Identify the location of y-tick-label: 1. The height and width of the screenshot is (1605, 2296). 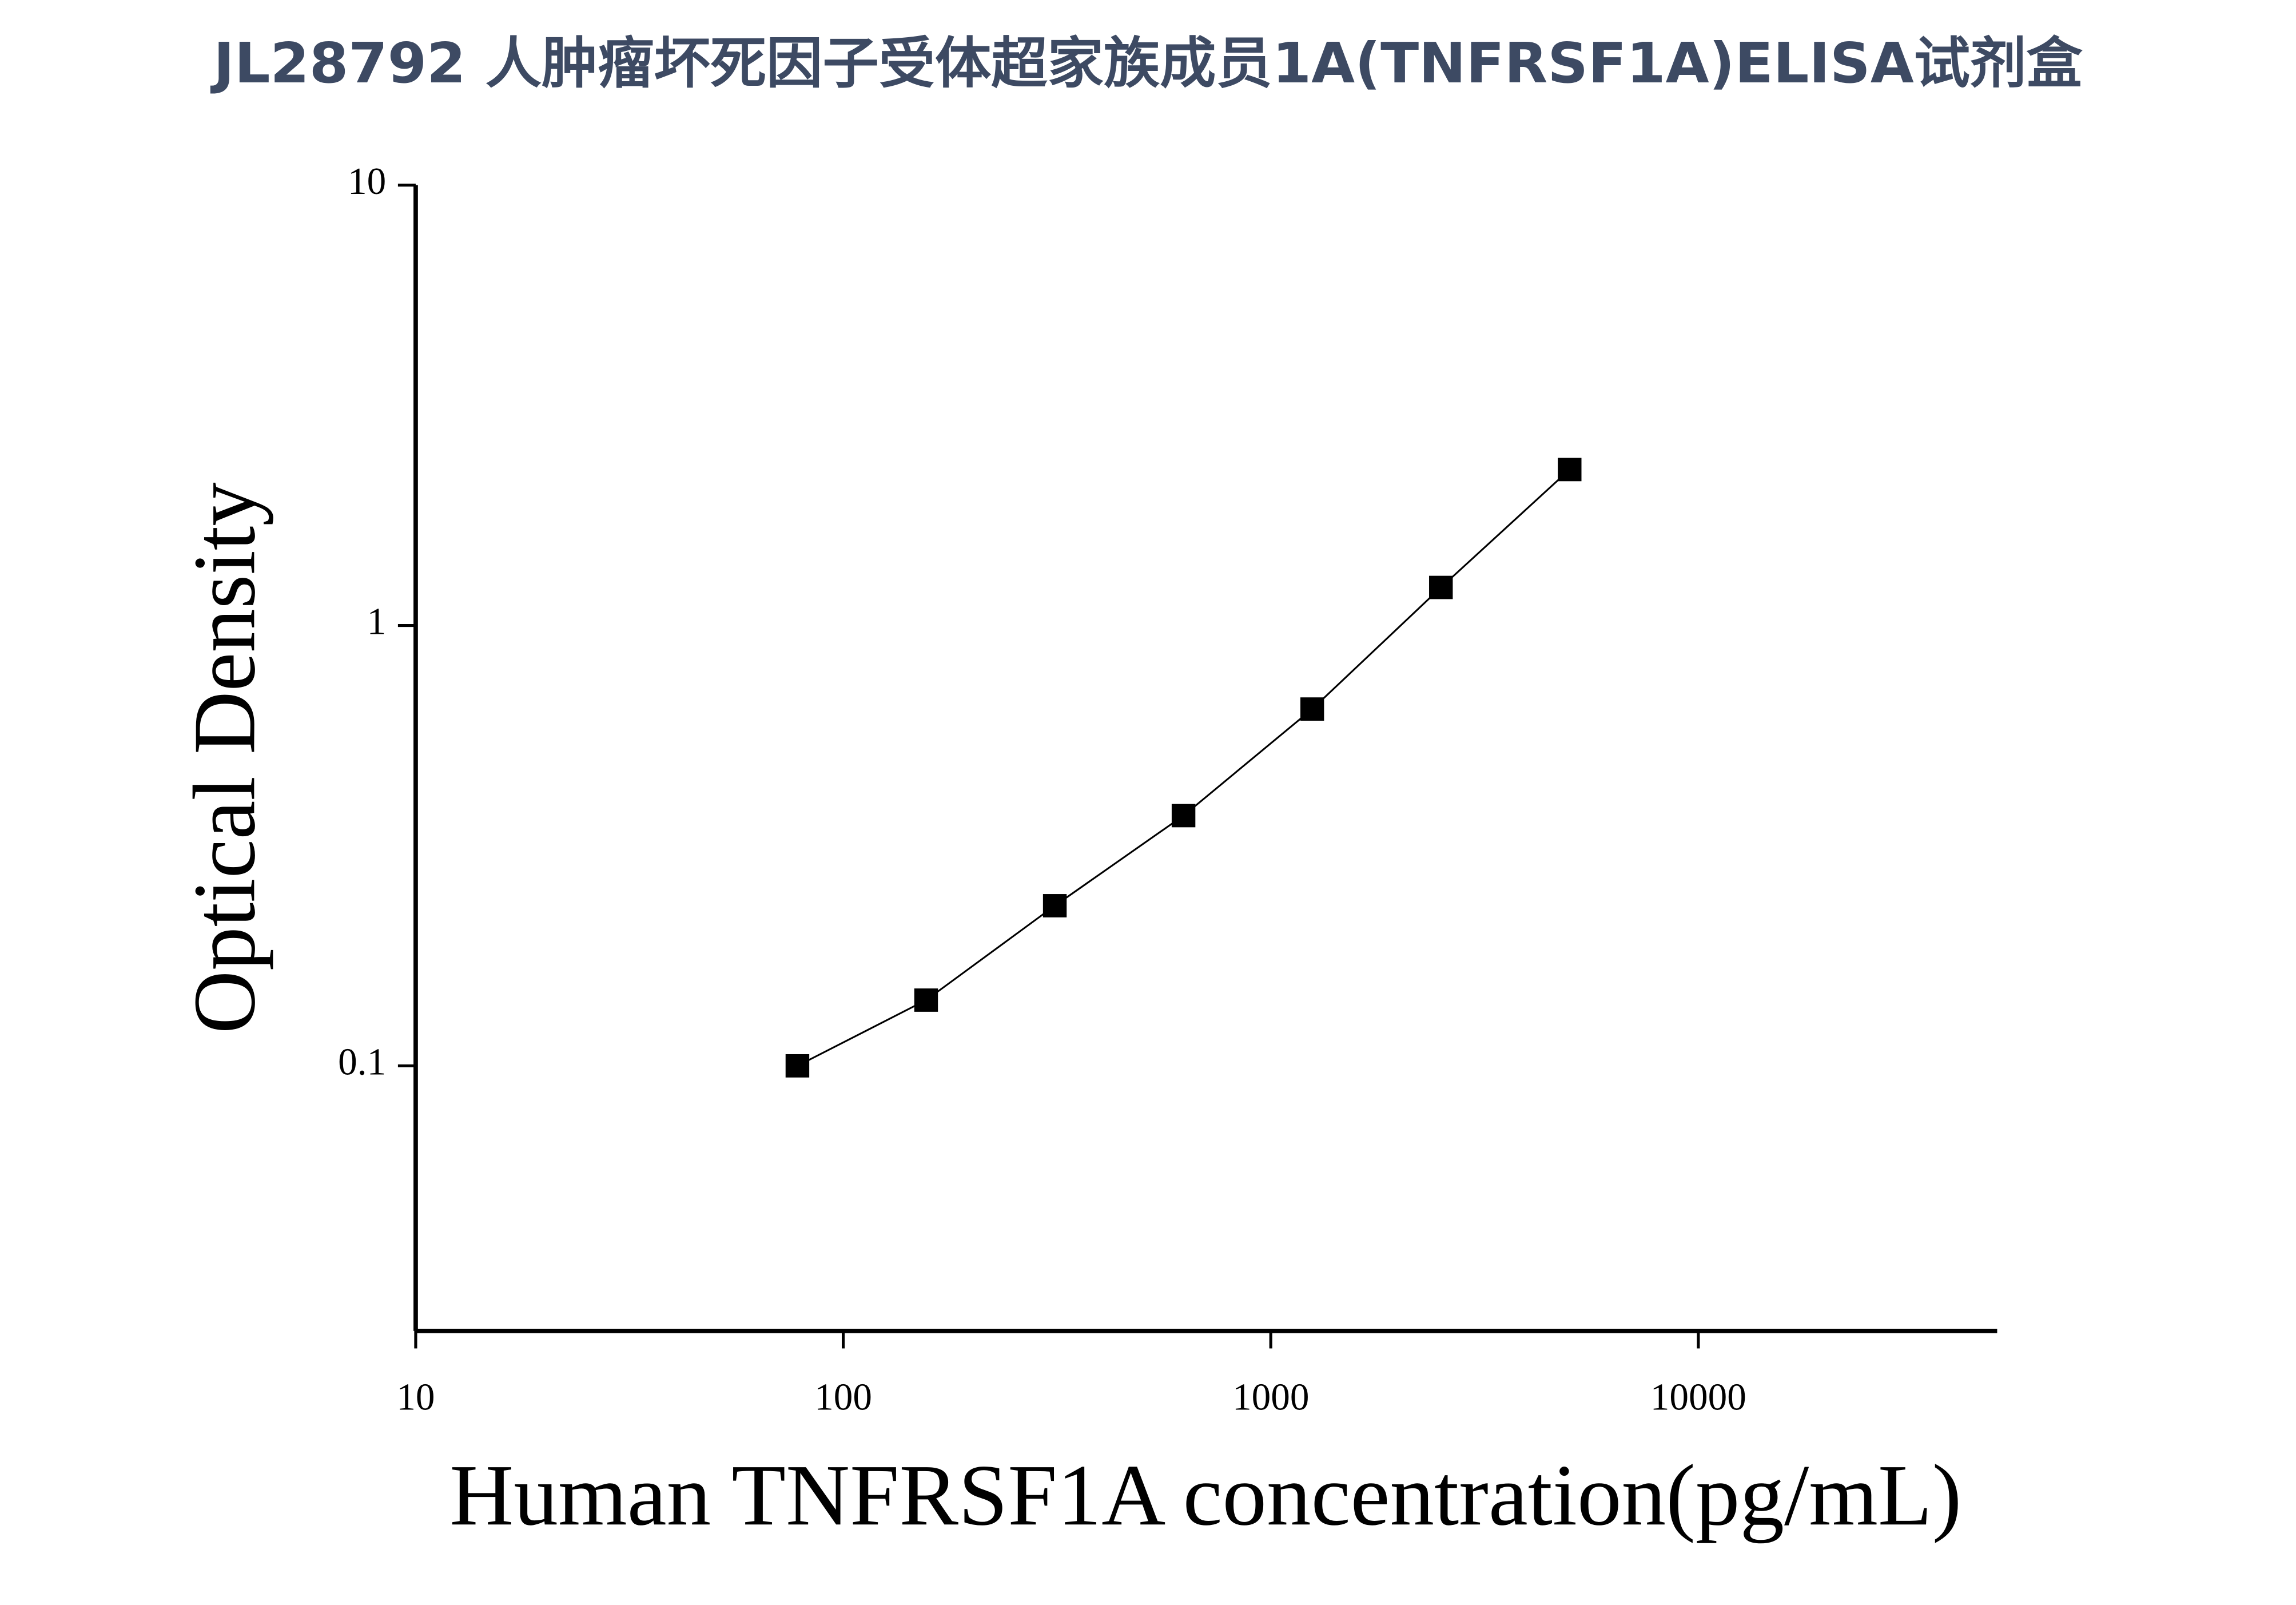
(377, 621).